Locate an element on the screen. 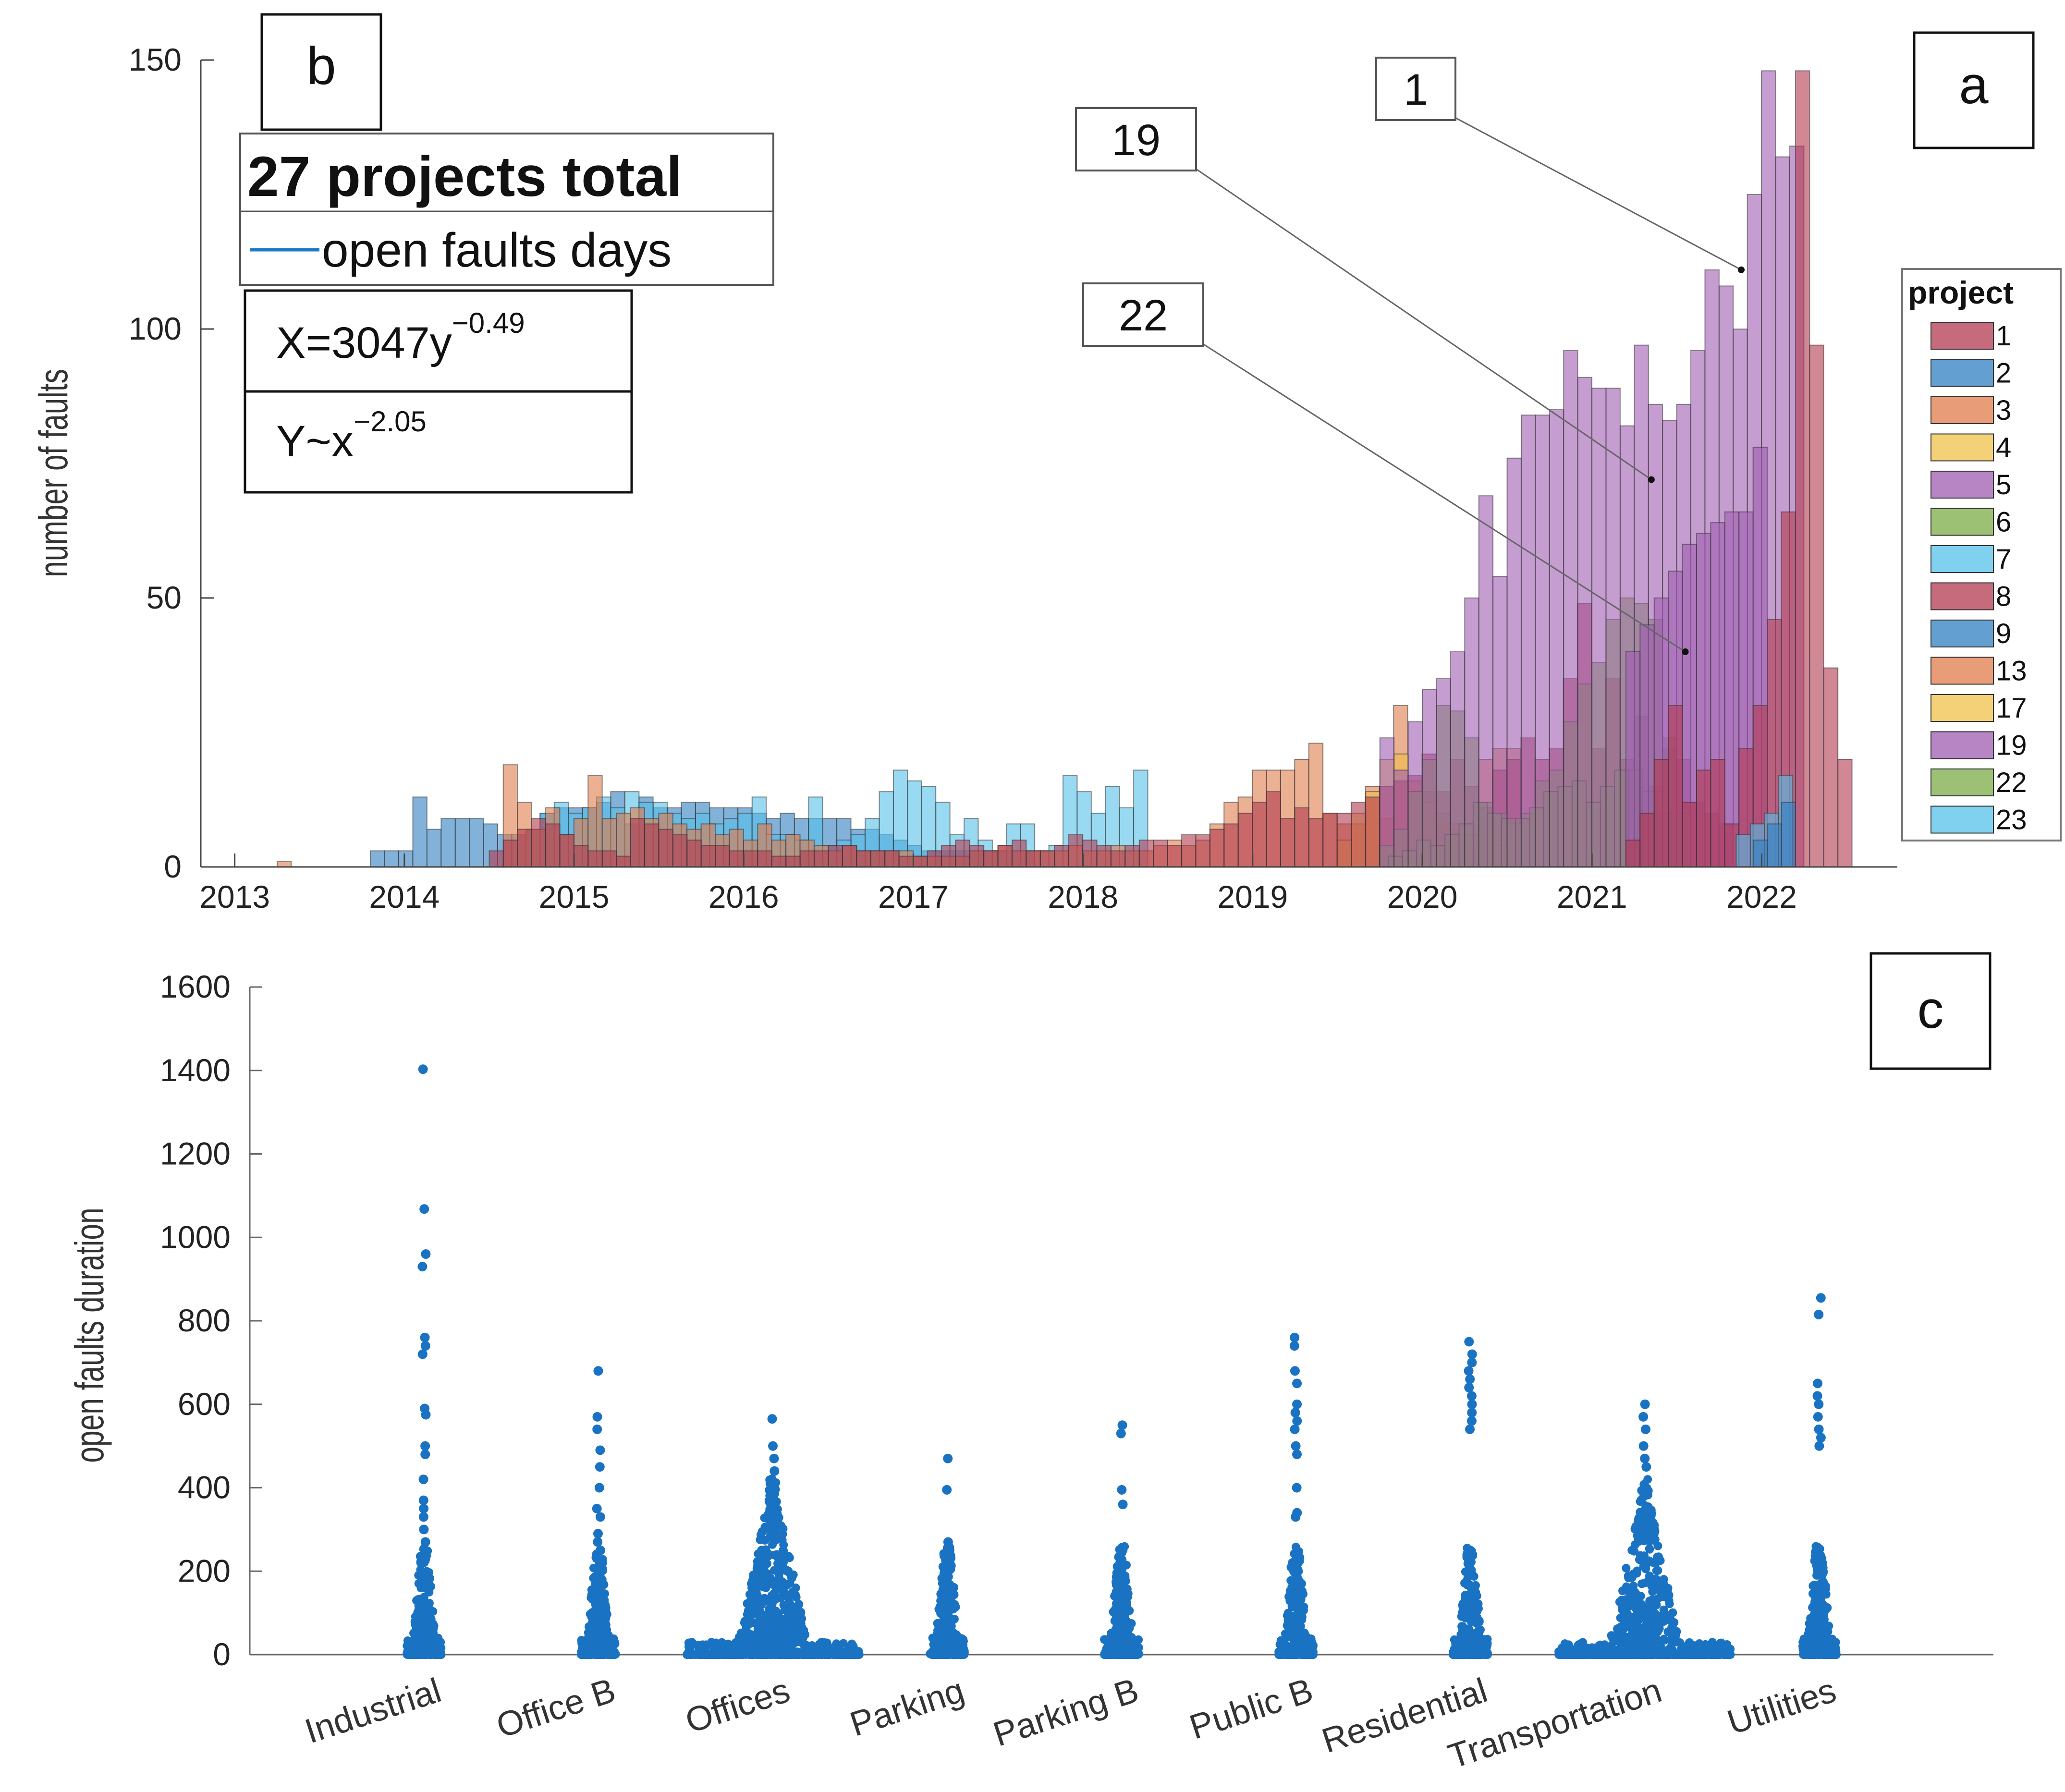 This screenshot has height=1792, width=2065. category-label: Office B is located at coordinates (556, 1708).